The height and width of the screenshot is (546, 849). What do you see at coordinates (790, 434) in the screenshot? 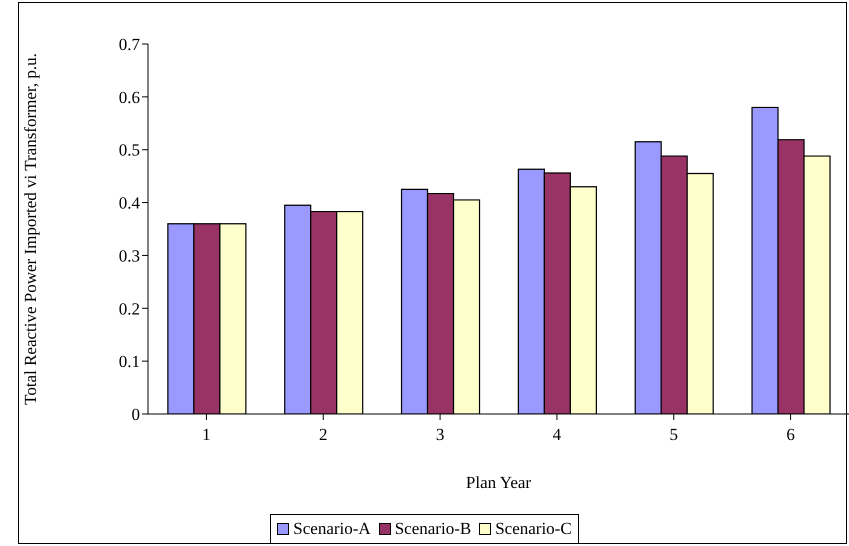
I see `x-tick-label: 6` at bounding box center [790, 434].